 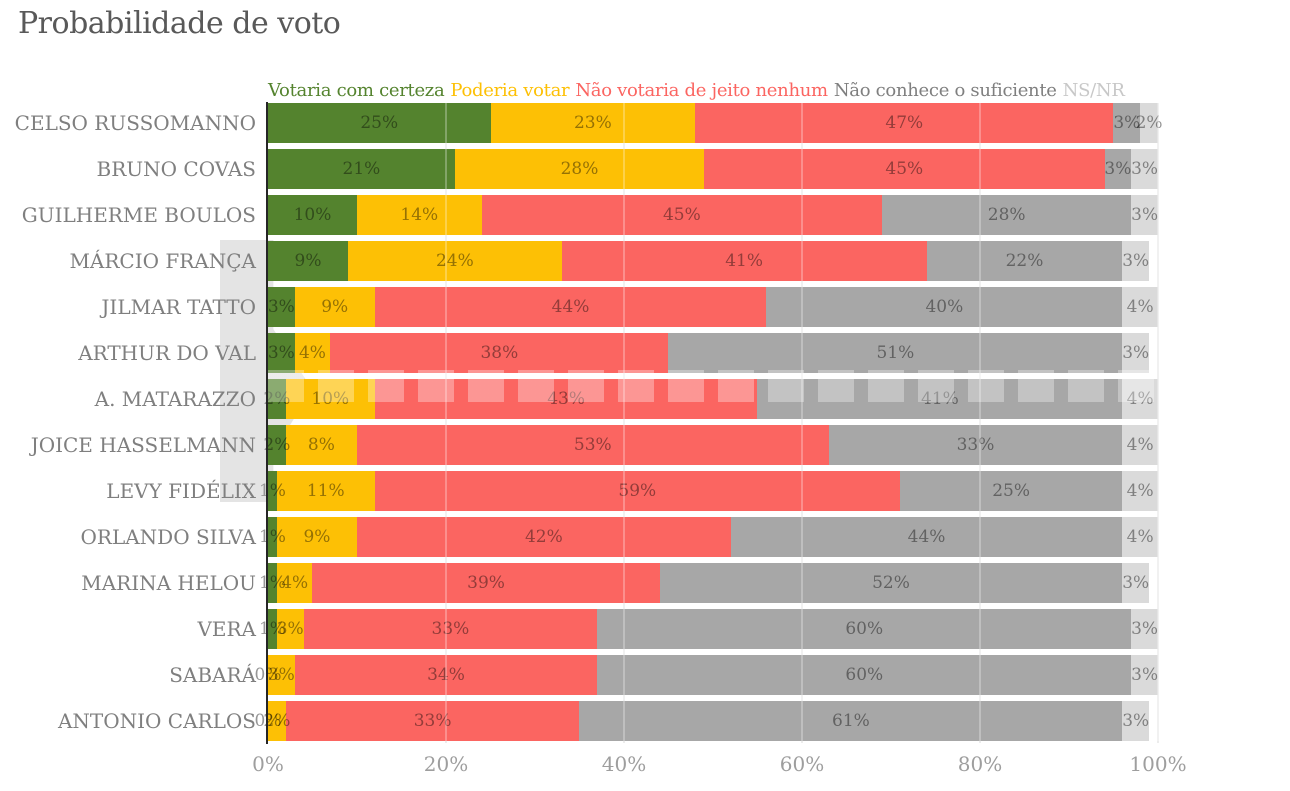 What do you see at coordinates (179, 23) in the screenshot?
I see `chart-title: Probabilidade de voto` at bounding box center [179, 23].